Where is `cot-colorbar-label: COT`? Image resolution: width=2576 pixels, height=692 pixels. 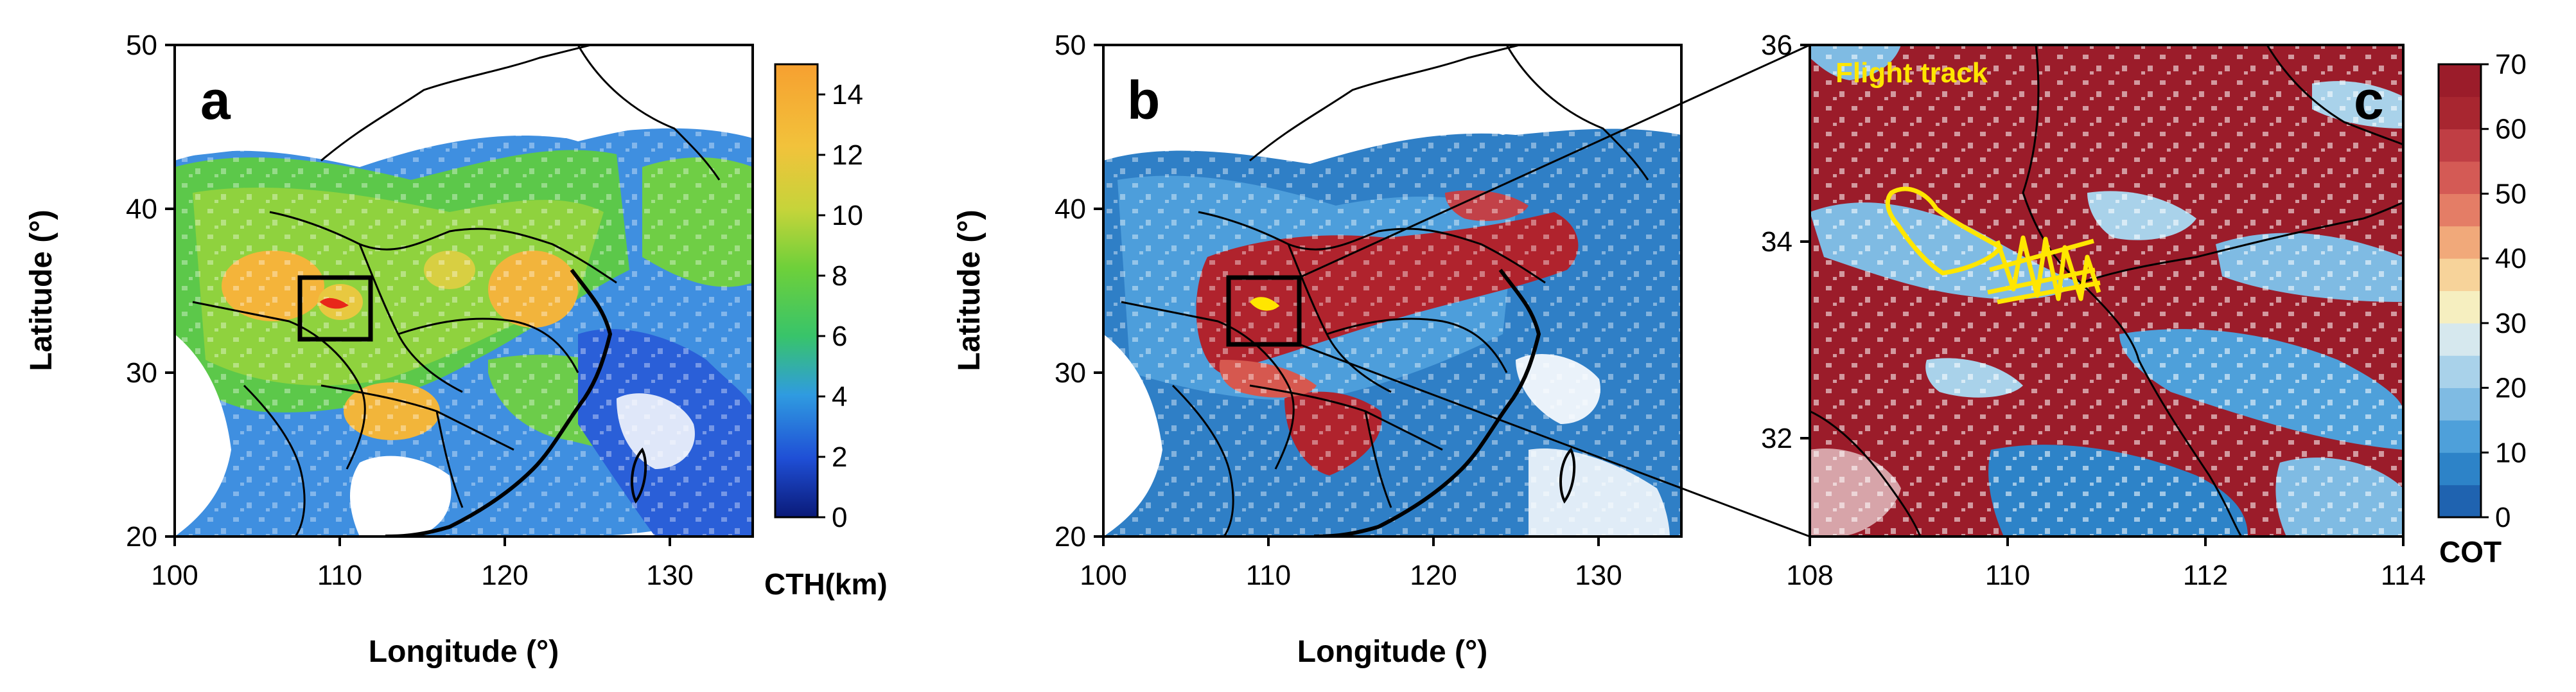 cot-colorbar-label: COT is located at coordinates (2470, 552).